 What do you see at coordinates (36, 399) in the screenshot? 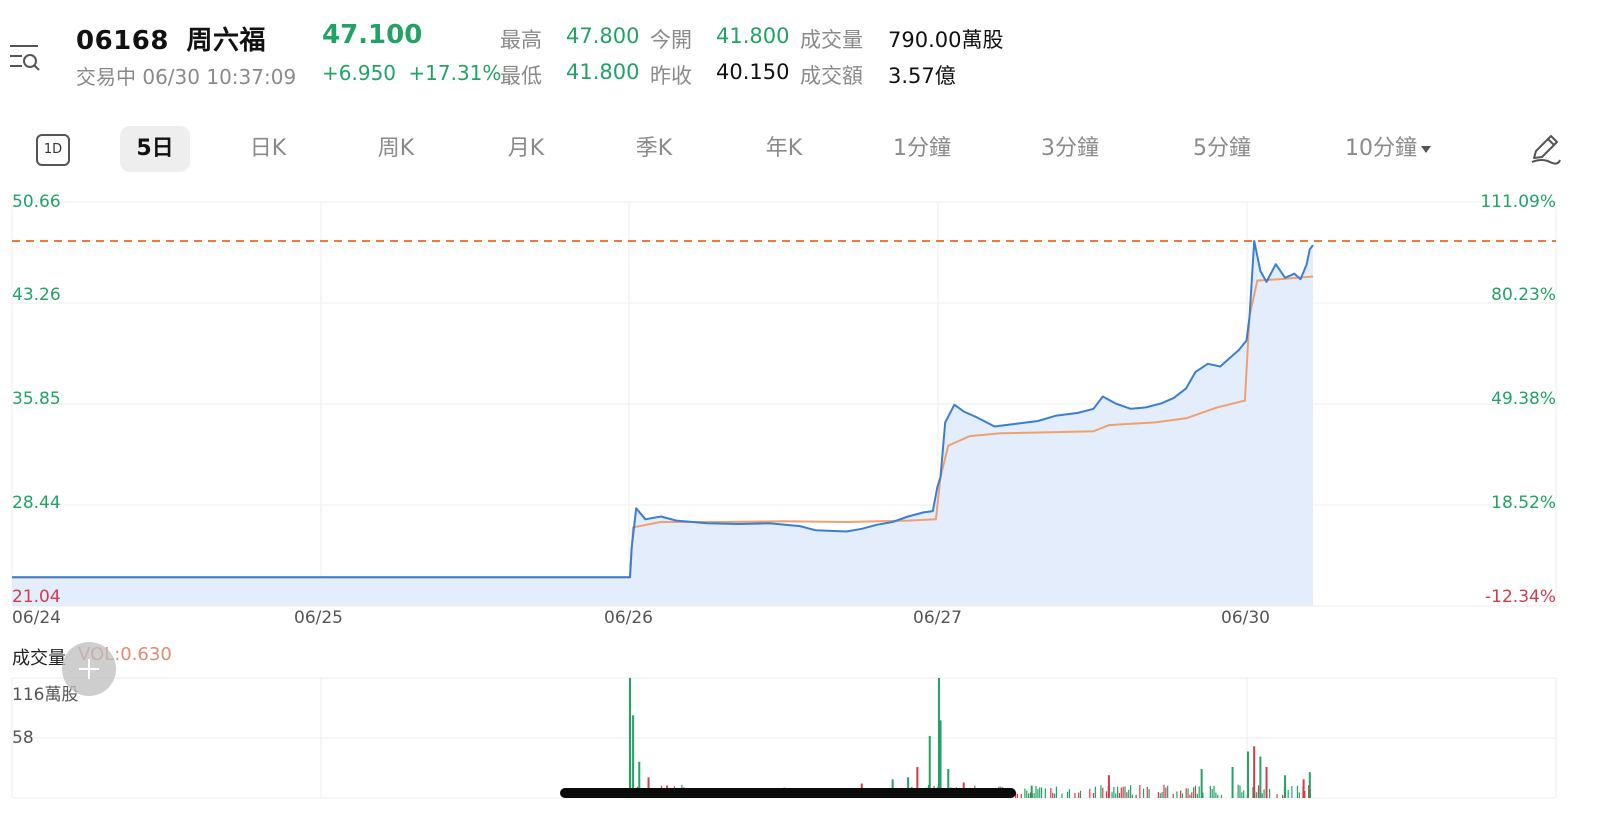
I see `y-tick-left-2: 35.85` at bounding box center [36, 399].